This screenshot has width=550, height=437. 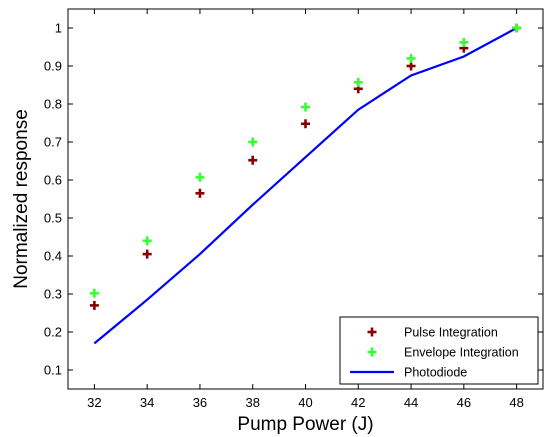 What do you see at coordinates (58, 28) in the screenshot?
I see `y-tick-label: 1` at bounding box center [58, 28].